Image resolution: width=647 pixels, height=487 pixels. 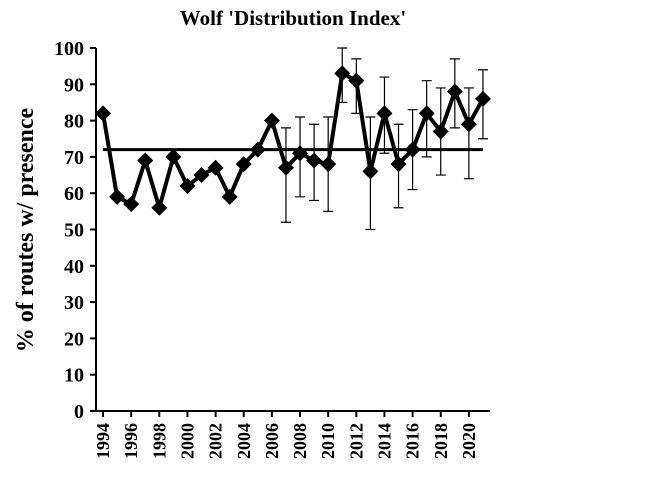 What do you see at coordinates (74, 122) in the screenshot?
I see `y-tick-label: 80` at bounding box center [74, 122].